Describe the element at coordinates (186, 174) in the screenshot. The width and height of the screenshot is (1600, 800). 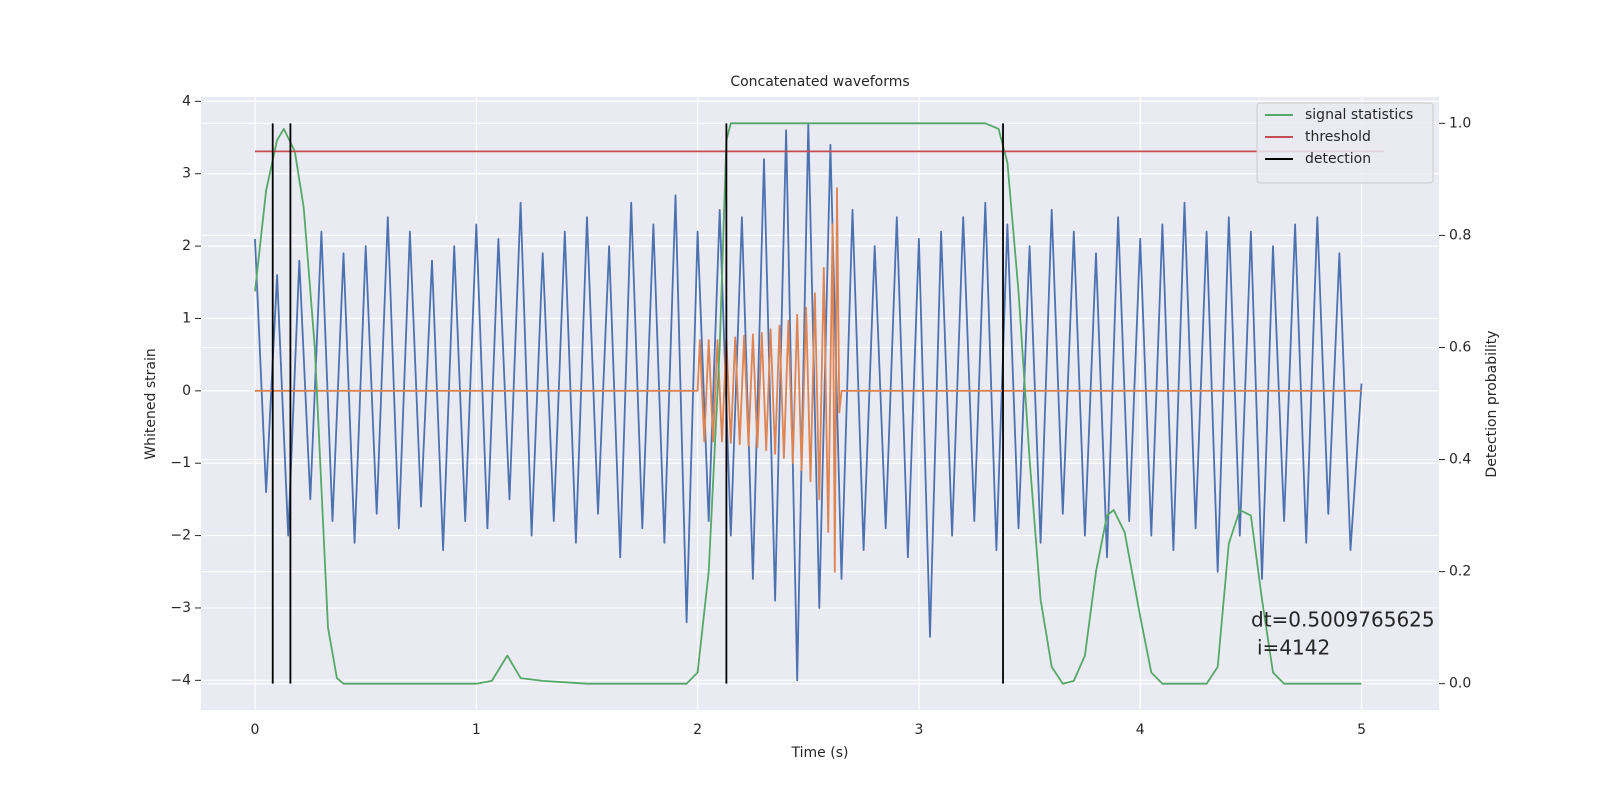
I see `y-tick-label: 3` at that location.